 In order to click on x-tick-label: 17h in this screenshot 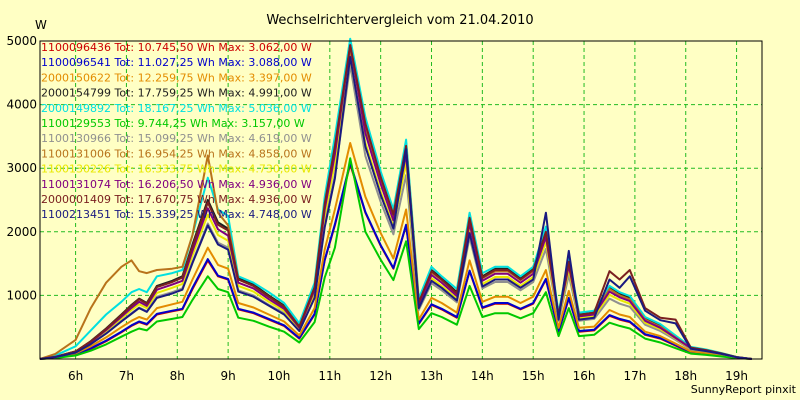, I will do `click(634, 376)`.